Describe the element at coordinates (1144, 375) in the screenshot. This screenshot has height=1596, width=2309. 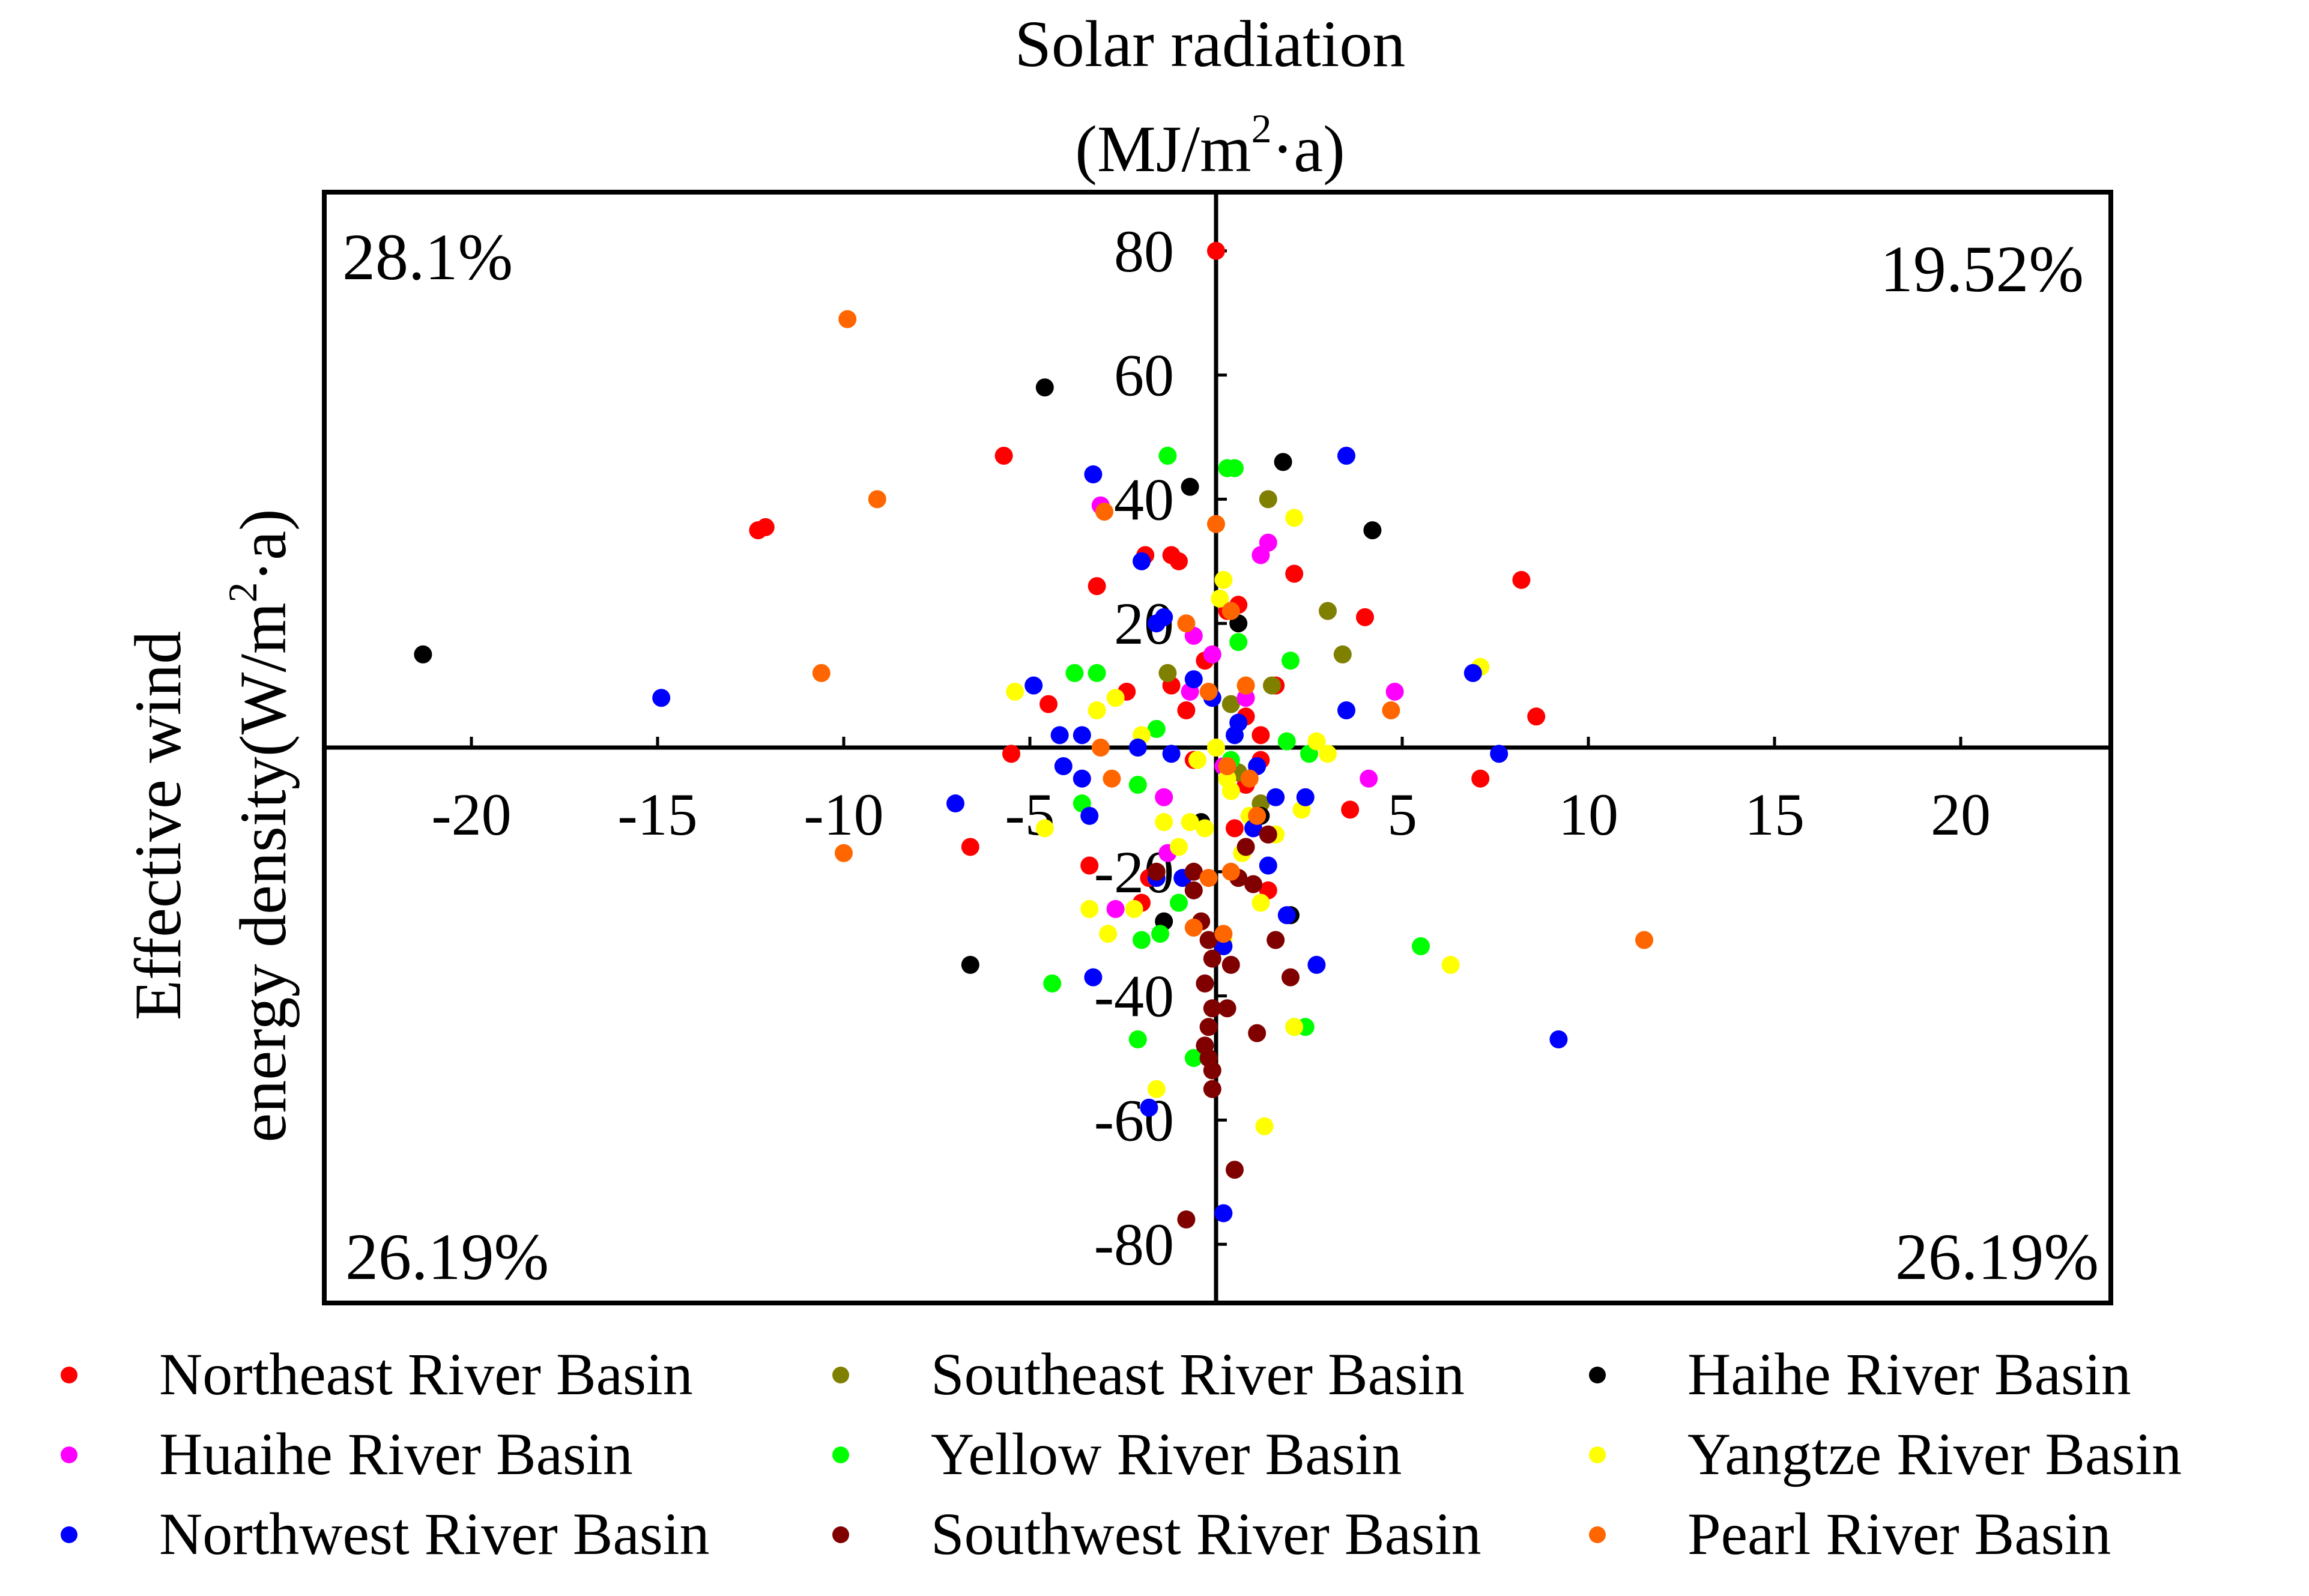
I see `y-tick-label: 60` at that location.